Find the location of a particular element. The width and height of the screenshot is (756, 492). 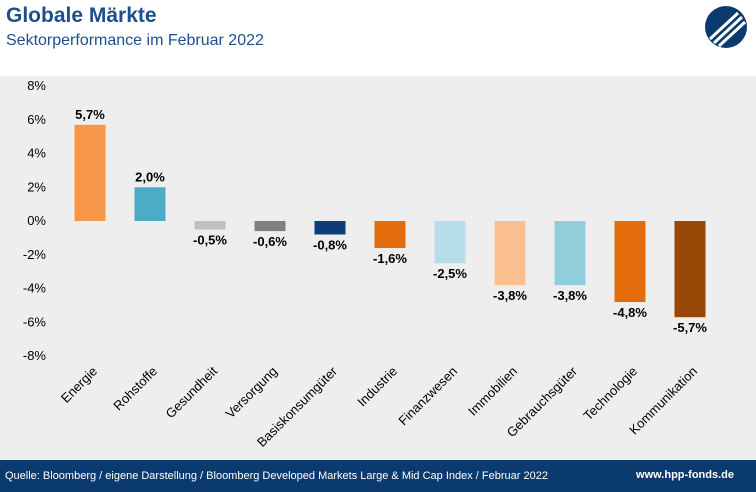

y-tick-label: 8% is located at coordinates (36, 85).